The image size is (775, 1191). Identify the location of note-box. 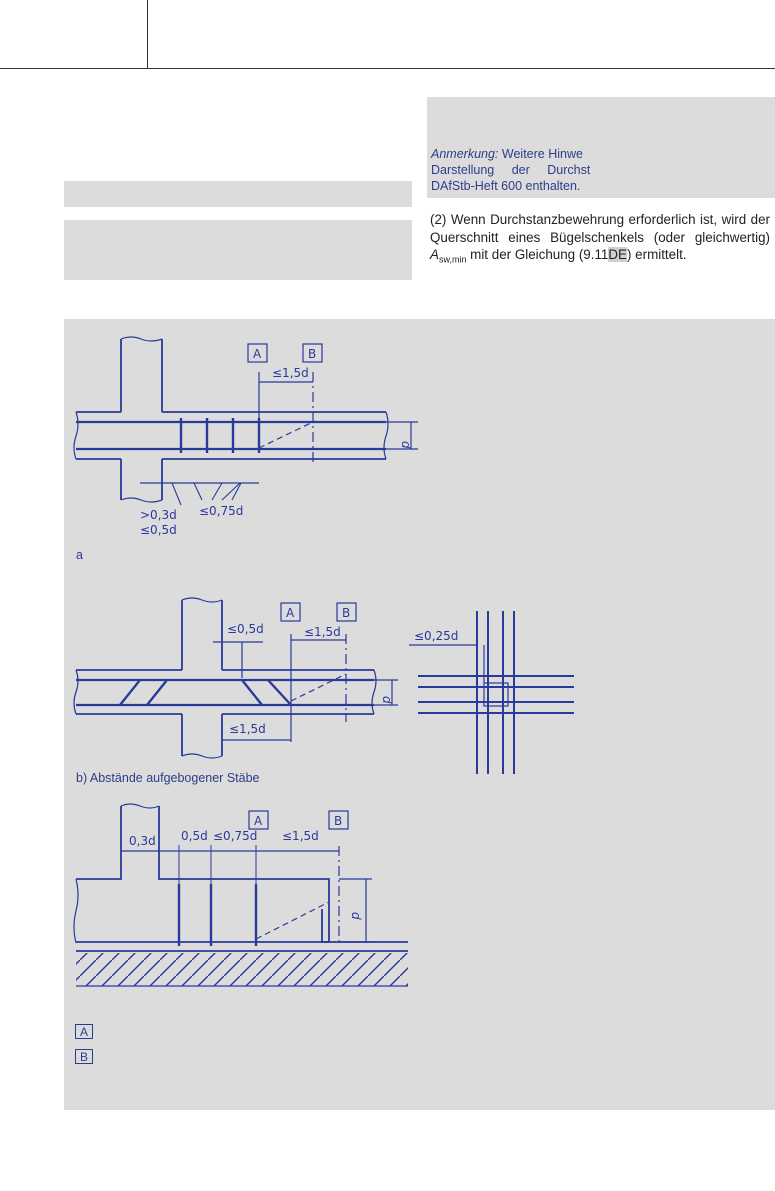
(601, 147).